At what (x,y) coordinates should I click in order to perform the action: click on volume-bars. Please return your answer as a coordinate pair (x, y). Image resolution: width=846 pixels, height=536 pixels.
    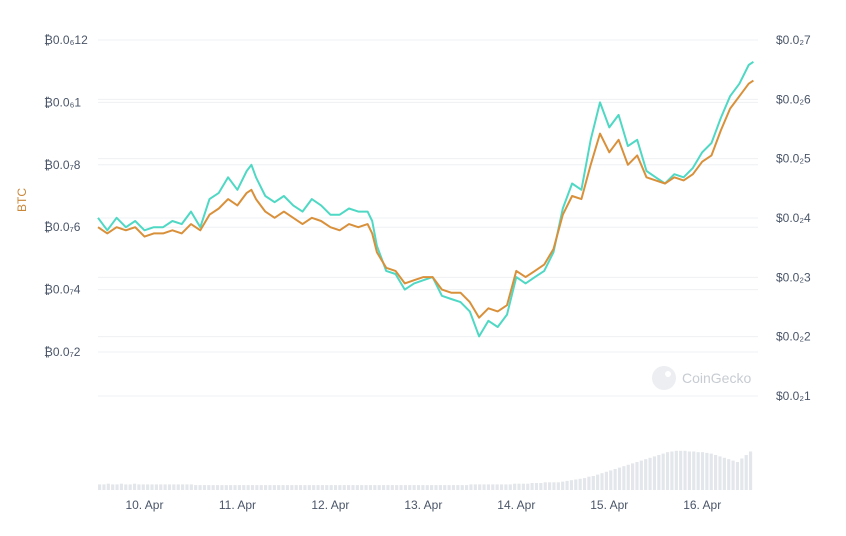
    Looking at the image, I should click on (425, 470).